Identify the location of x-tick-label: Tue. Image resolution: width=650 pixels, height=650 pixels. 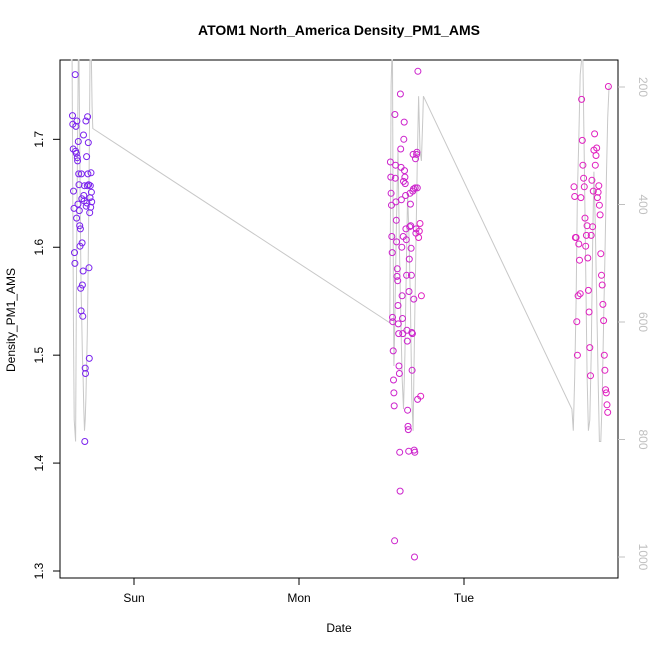
(464, 598).